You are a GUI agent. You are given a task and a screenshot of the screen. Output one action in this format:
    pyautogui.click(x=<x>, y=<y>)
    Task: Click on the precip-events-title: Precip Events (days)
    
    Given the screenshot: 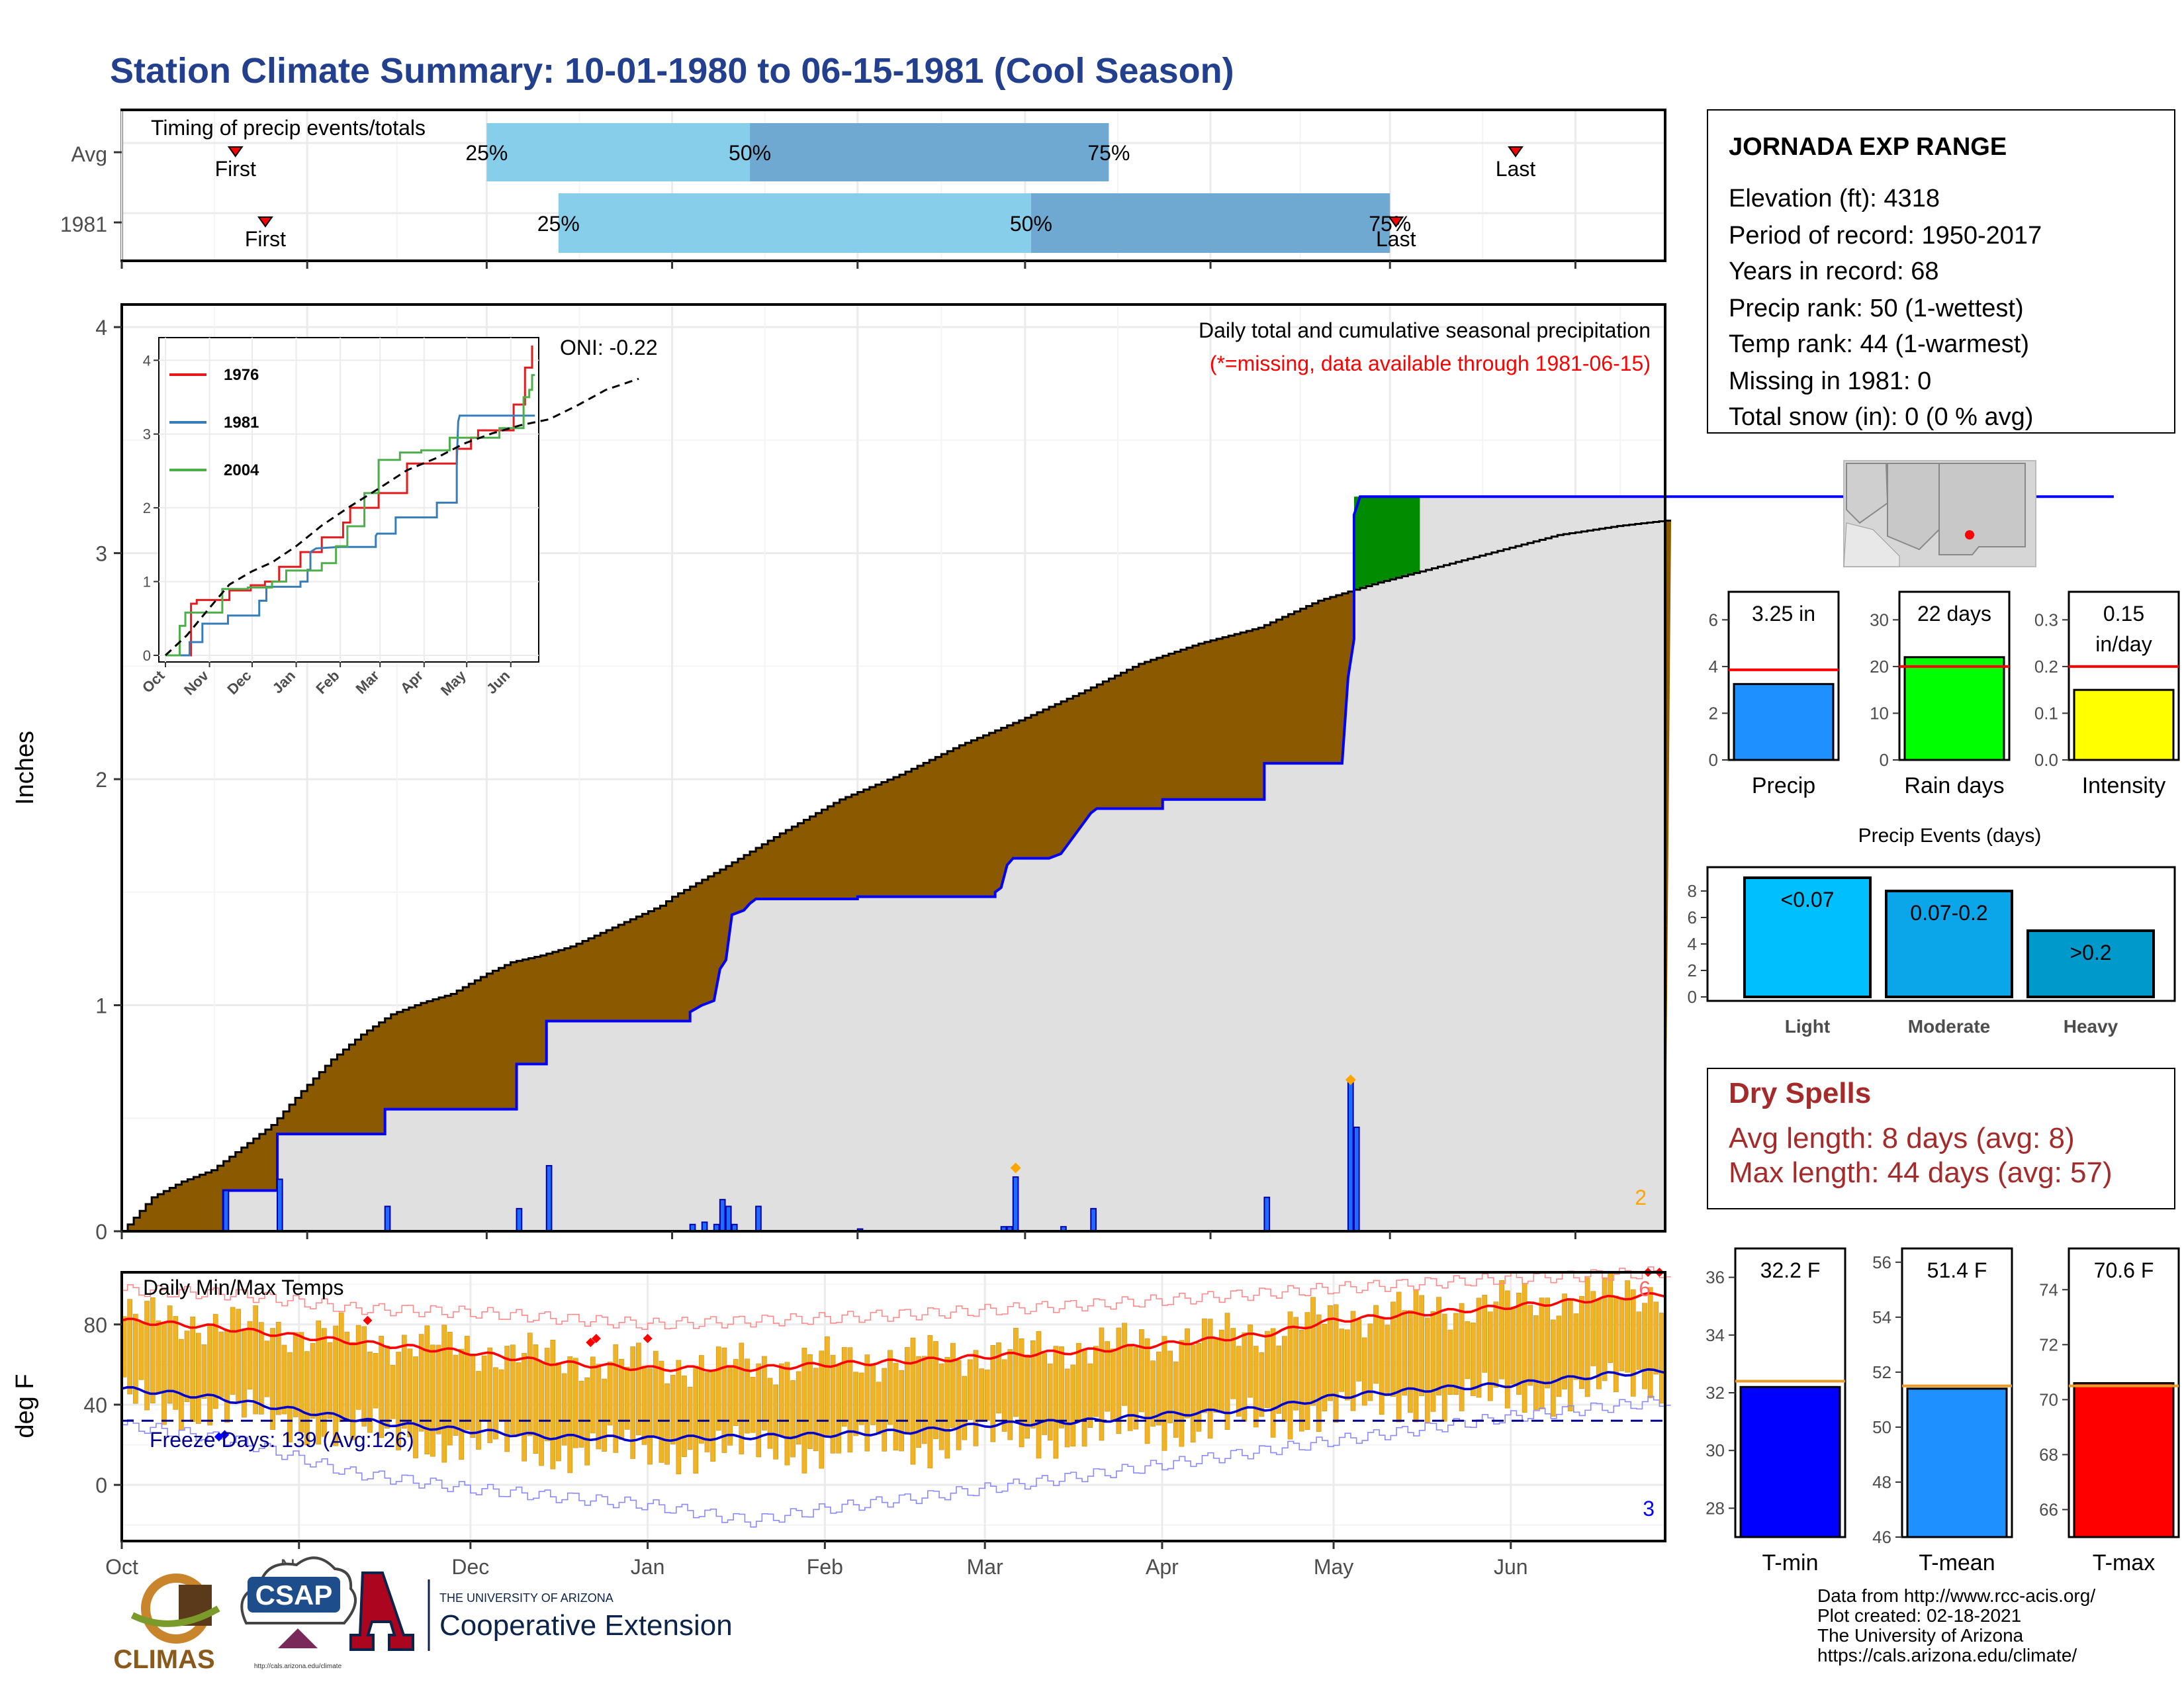 What is the action you would take?
    pyautogui.click(x=1950, y=836)
    